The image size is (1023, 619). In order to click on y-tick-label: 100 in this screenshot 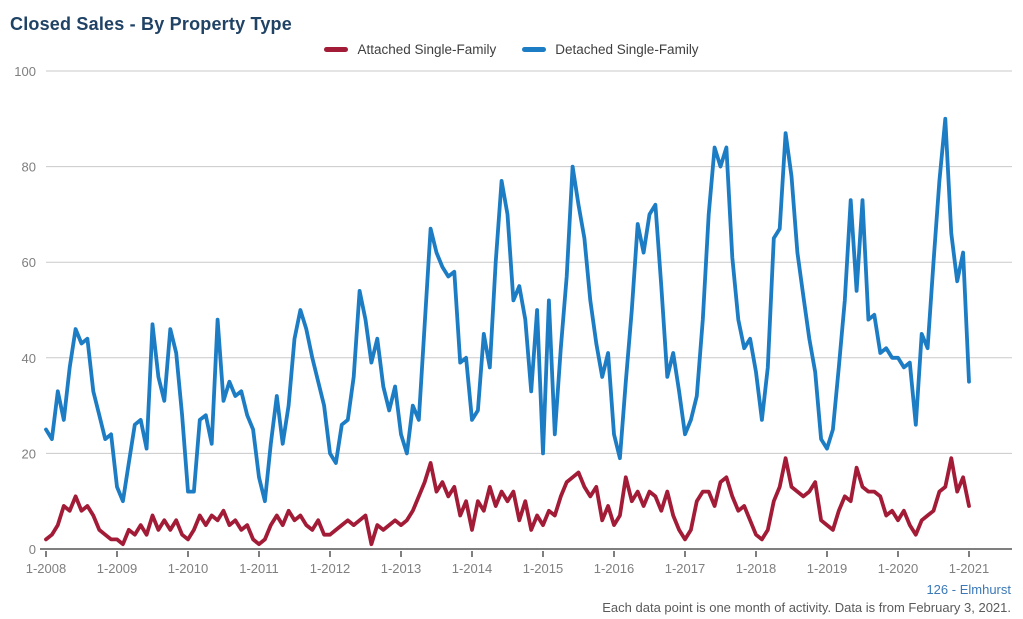, I will do `click(25, 71)`.